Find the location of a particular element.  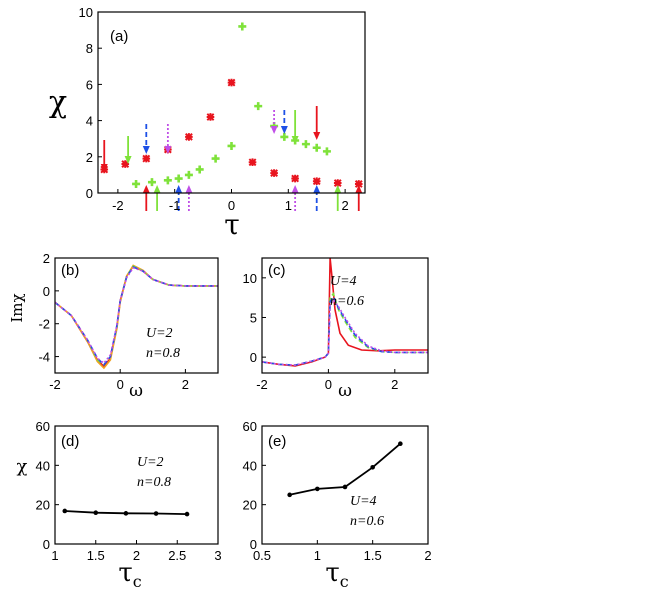

y-tick-label: 8 is located at coordinates (89, 48).